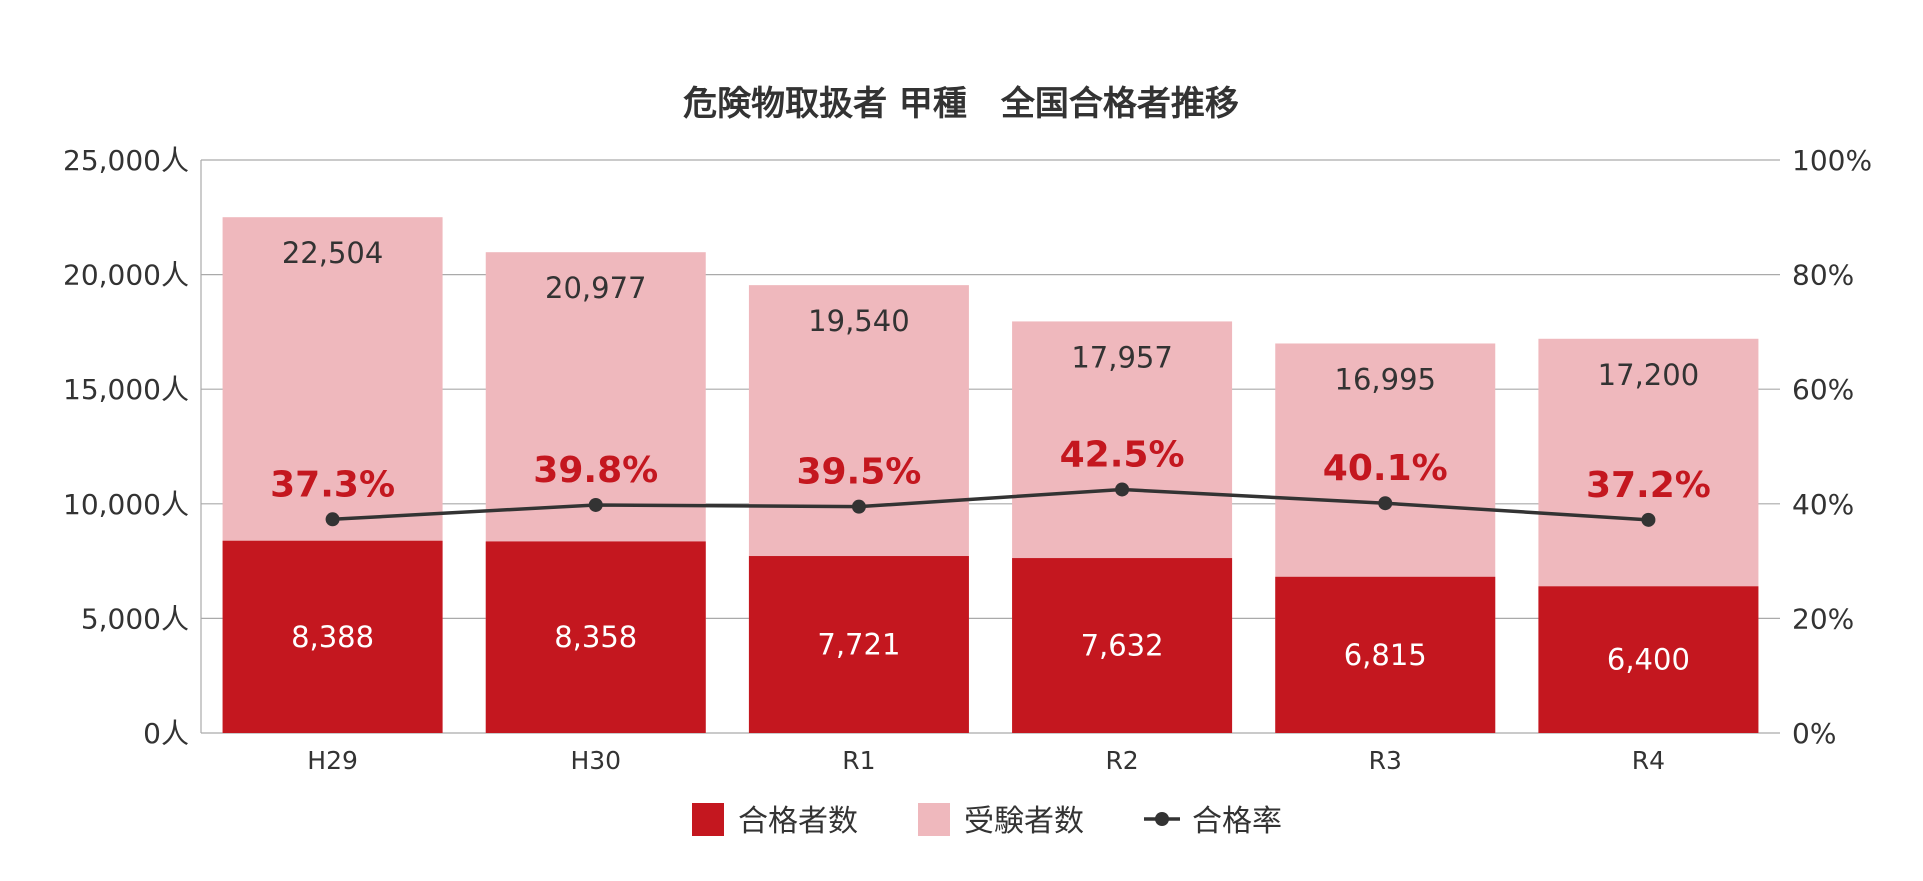 This screenshot has width=1923, height=881. What do you see at coordinates (132, 447) in the screenshot?
I see `y-axis-left: 0人 5,000人 10,000人 15,000人 20,000人 25,000人` at bounding box center [132, 447].